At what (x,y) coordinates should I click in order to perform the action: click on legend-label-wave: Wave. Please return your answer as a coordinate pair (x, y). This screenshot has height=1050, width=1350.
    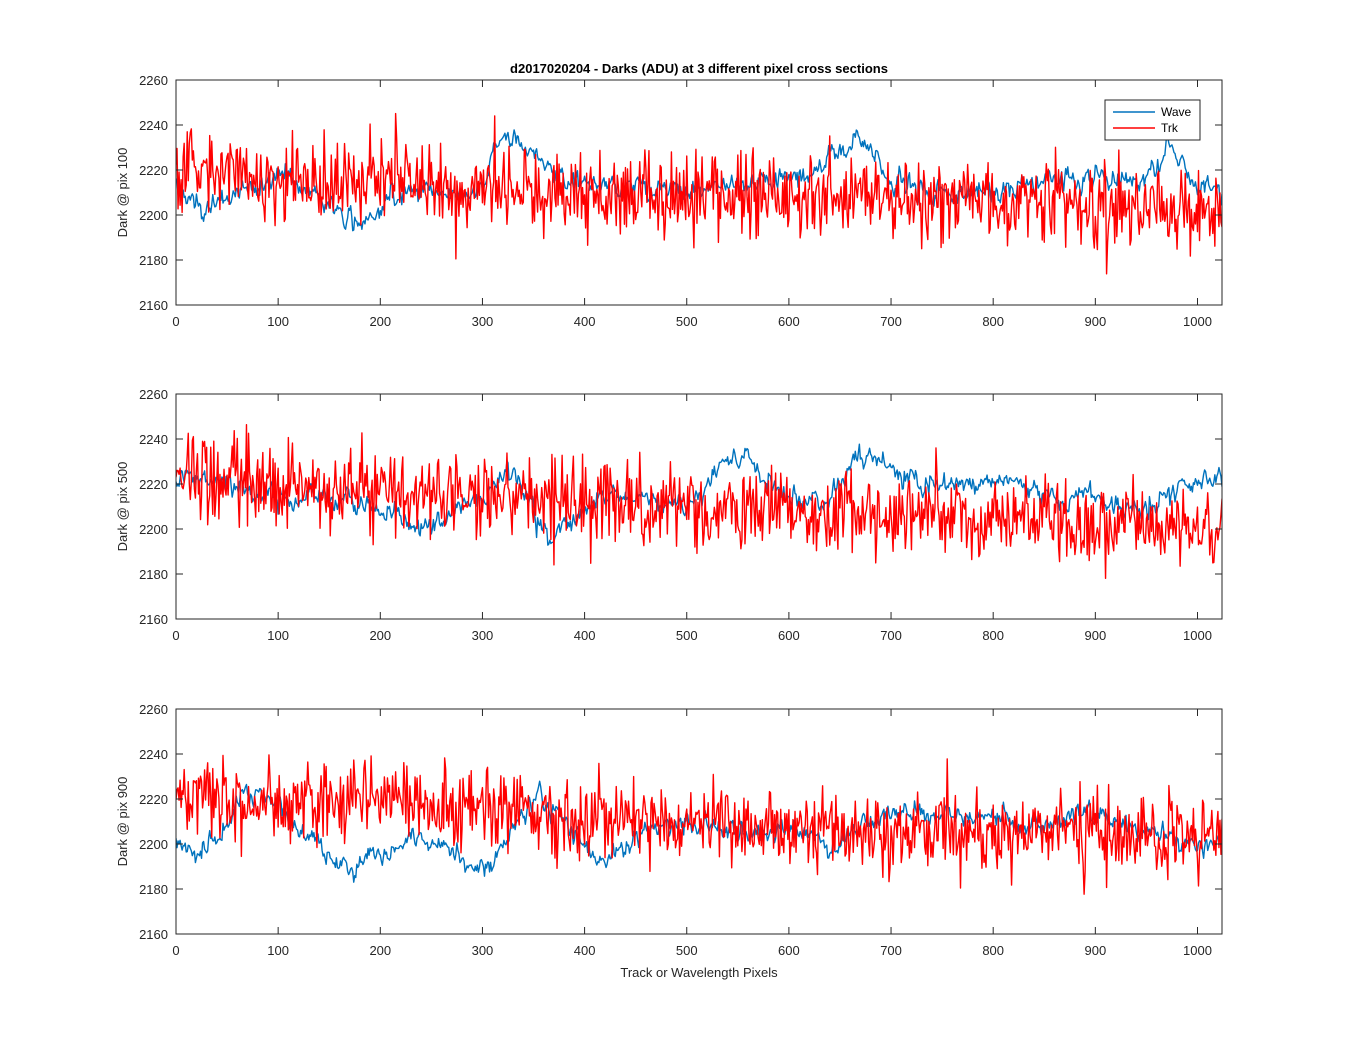
    Looking at the image, I should click on (1176, 112).